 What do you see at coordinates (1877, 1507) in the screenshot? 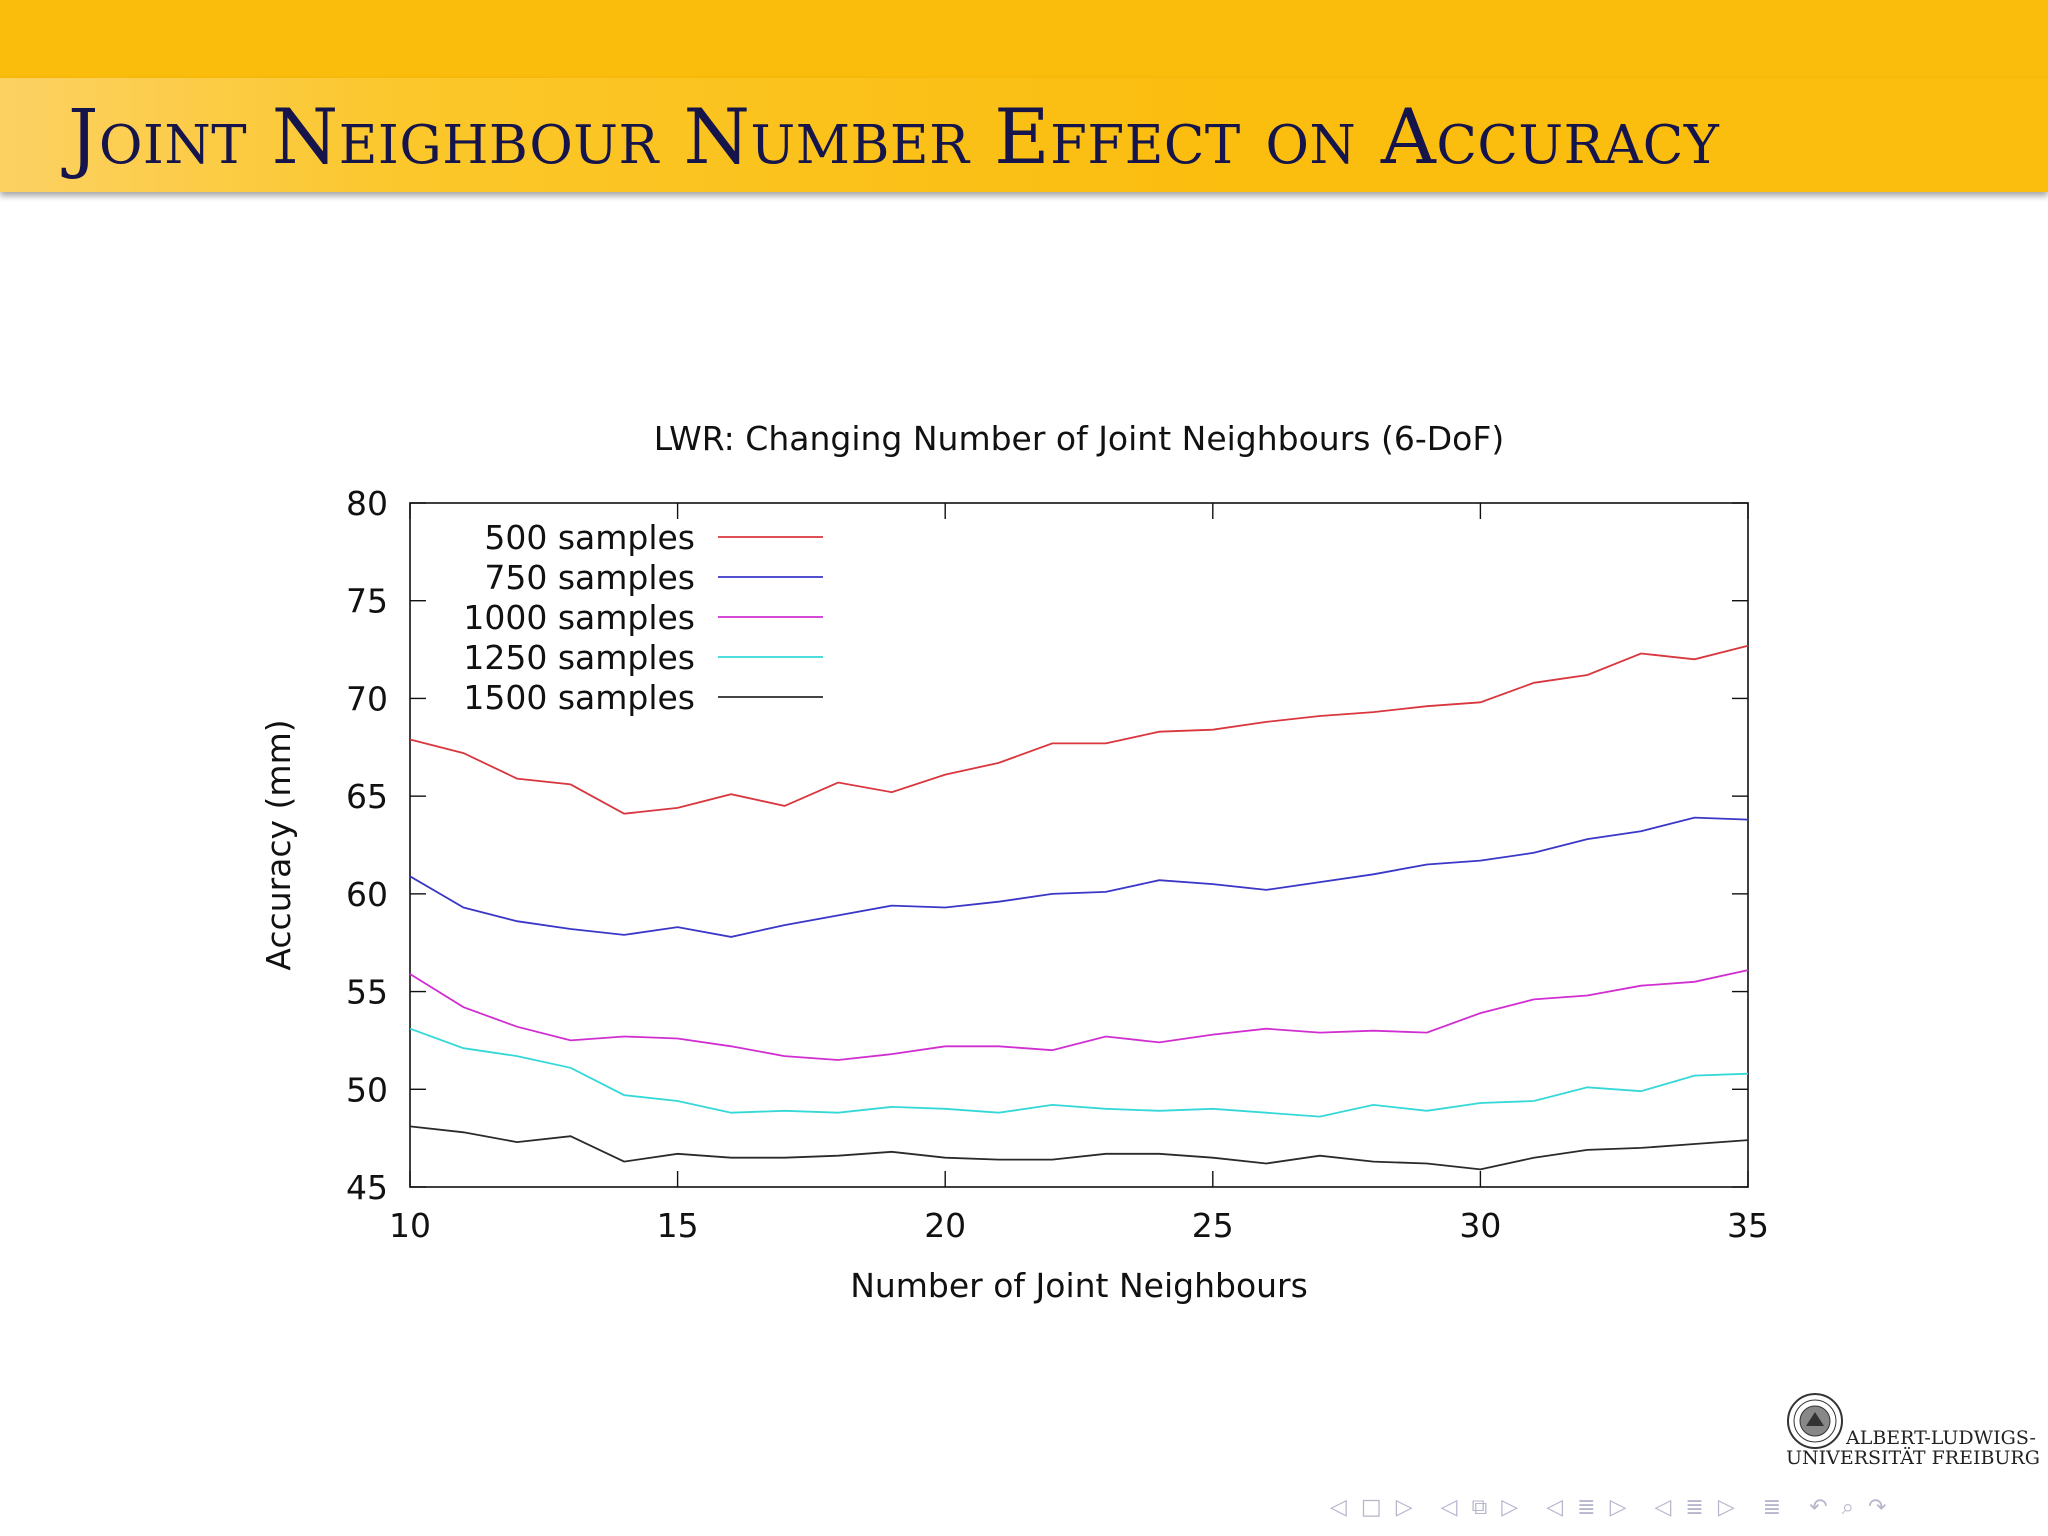
I see `forward-icon: ↷` at bounding box center [1877, 1507].